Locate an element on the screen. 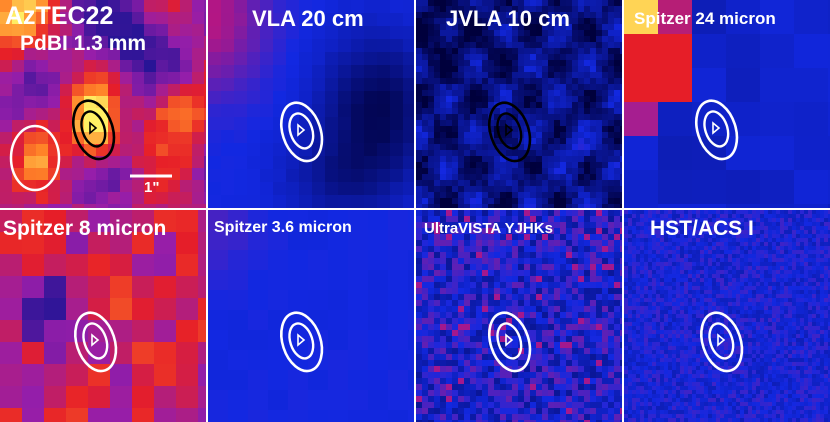 The image size is (830, 422). uvista-image is located at coordinates (519, 316).